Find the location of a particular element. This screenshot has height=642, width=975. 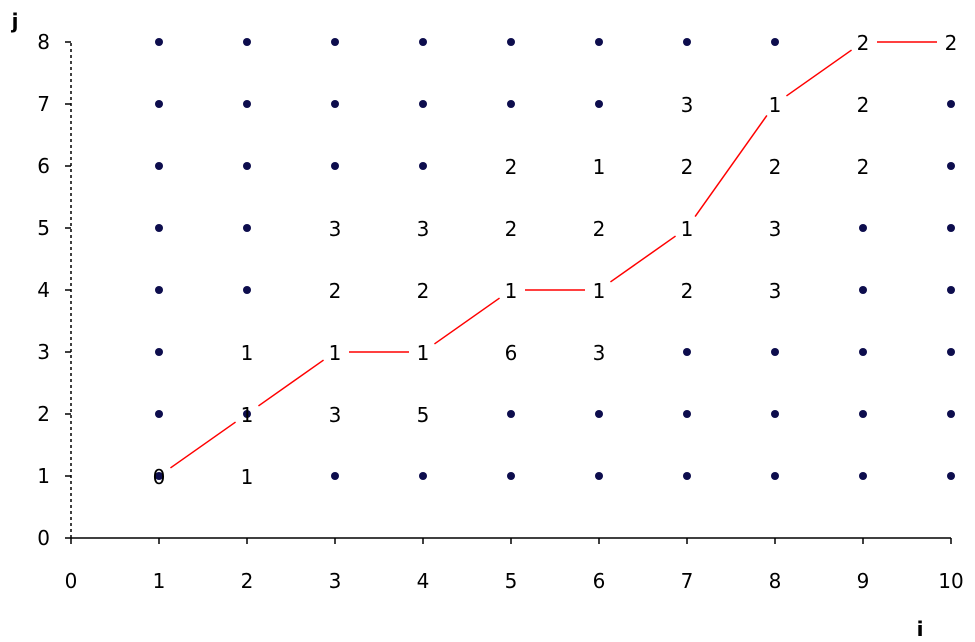

x-tick-label: 8 is located at coordinates (775, 581).